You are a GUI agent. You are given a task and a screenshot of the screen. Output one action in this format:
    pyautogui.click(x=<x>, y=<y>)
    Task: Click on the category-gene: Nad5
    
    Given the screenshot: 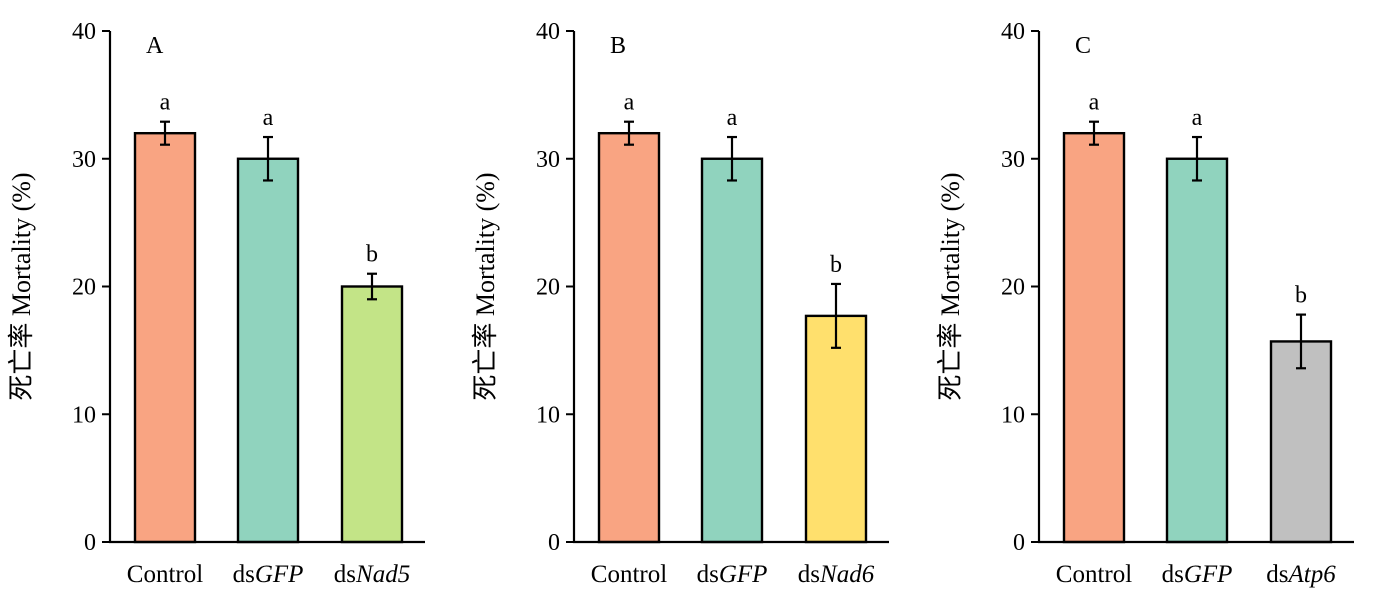 What is the action you would take?
    pyautogui.click(x=382, y=574)
    